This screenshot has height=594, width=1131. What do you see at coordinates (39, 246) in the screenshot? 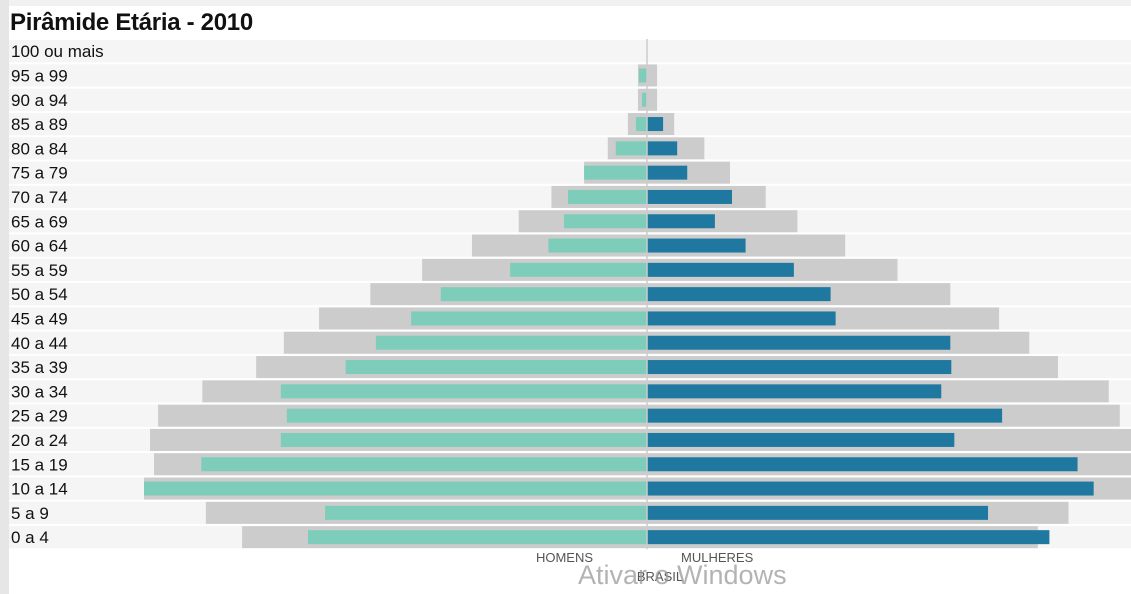
I see `age-group-label: 60 a 64` at bounding box center [39, 246].